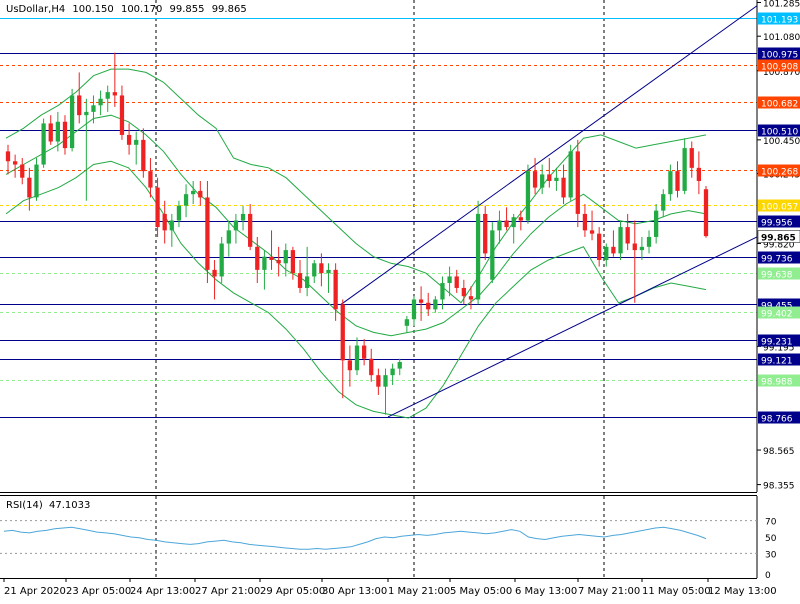 This screenshot has width=800, height=604. What do you see at coordinates (572, 327) in the screenshot?
I see `trendline` at bounding box center [572, 327].